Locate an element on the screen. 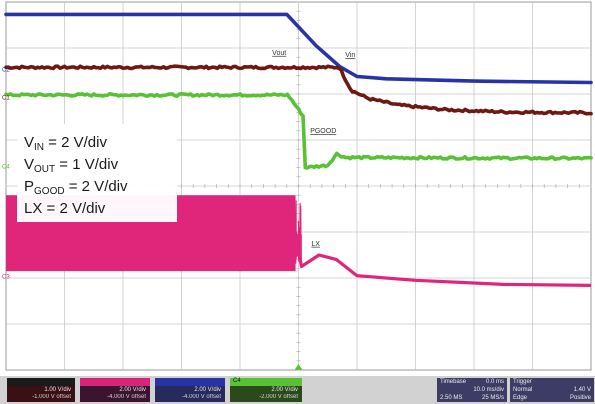 The height and width of the screenshot is (404, 595). trigger-box: Trigger Normal 1.40 V Edge Positive is located at coordinates (552, 390).